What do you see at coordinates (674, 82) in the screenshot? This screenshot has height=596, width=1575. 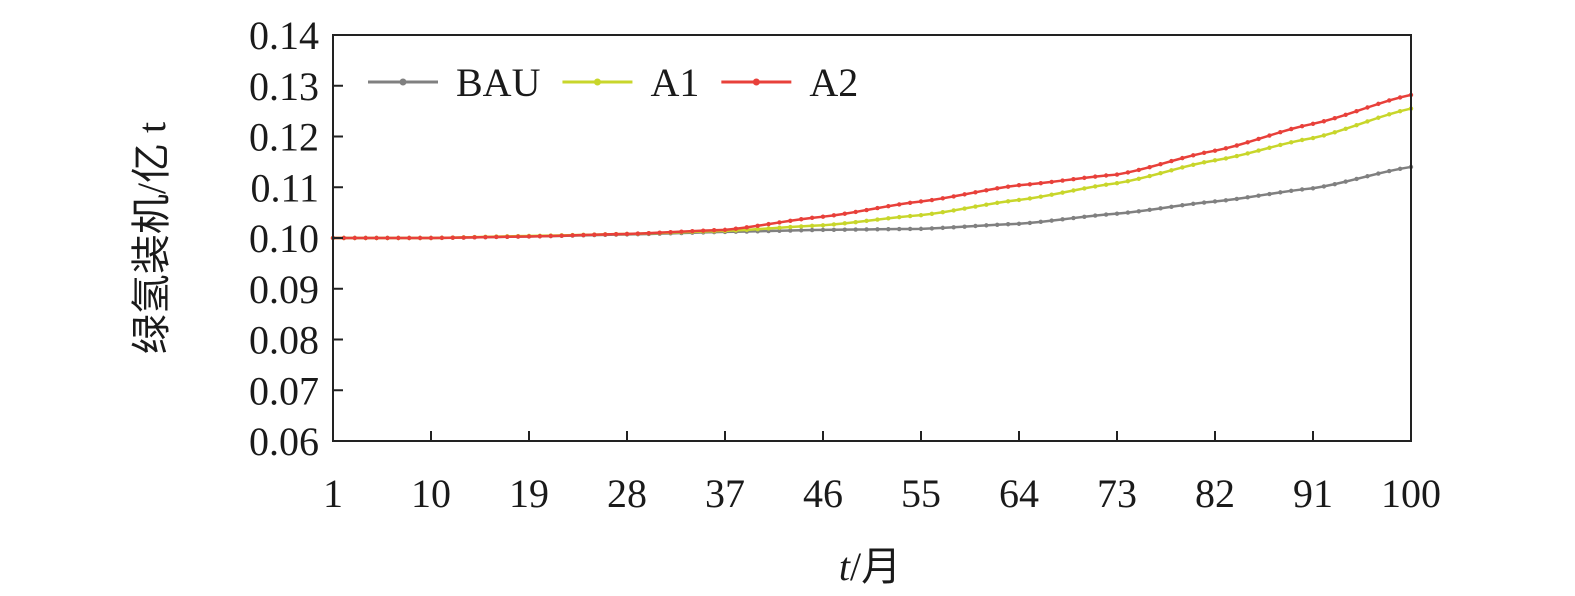 I see `legend-label-a1: A1` at bounding box center [674, 82].